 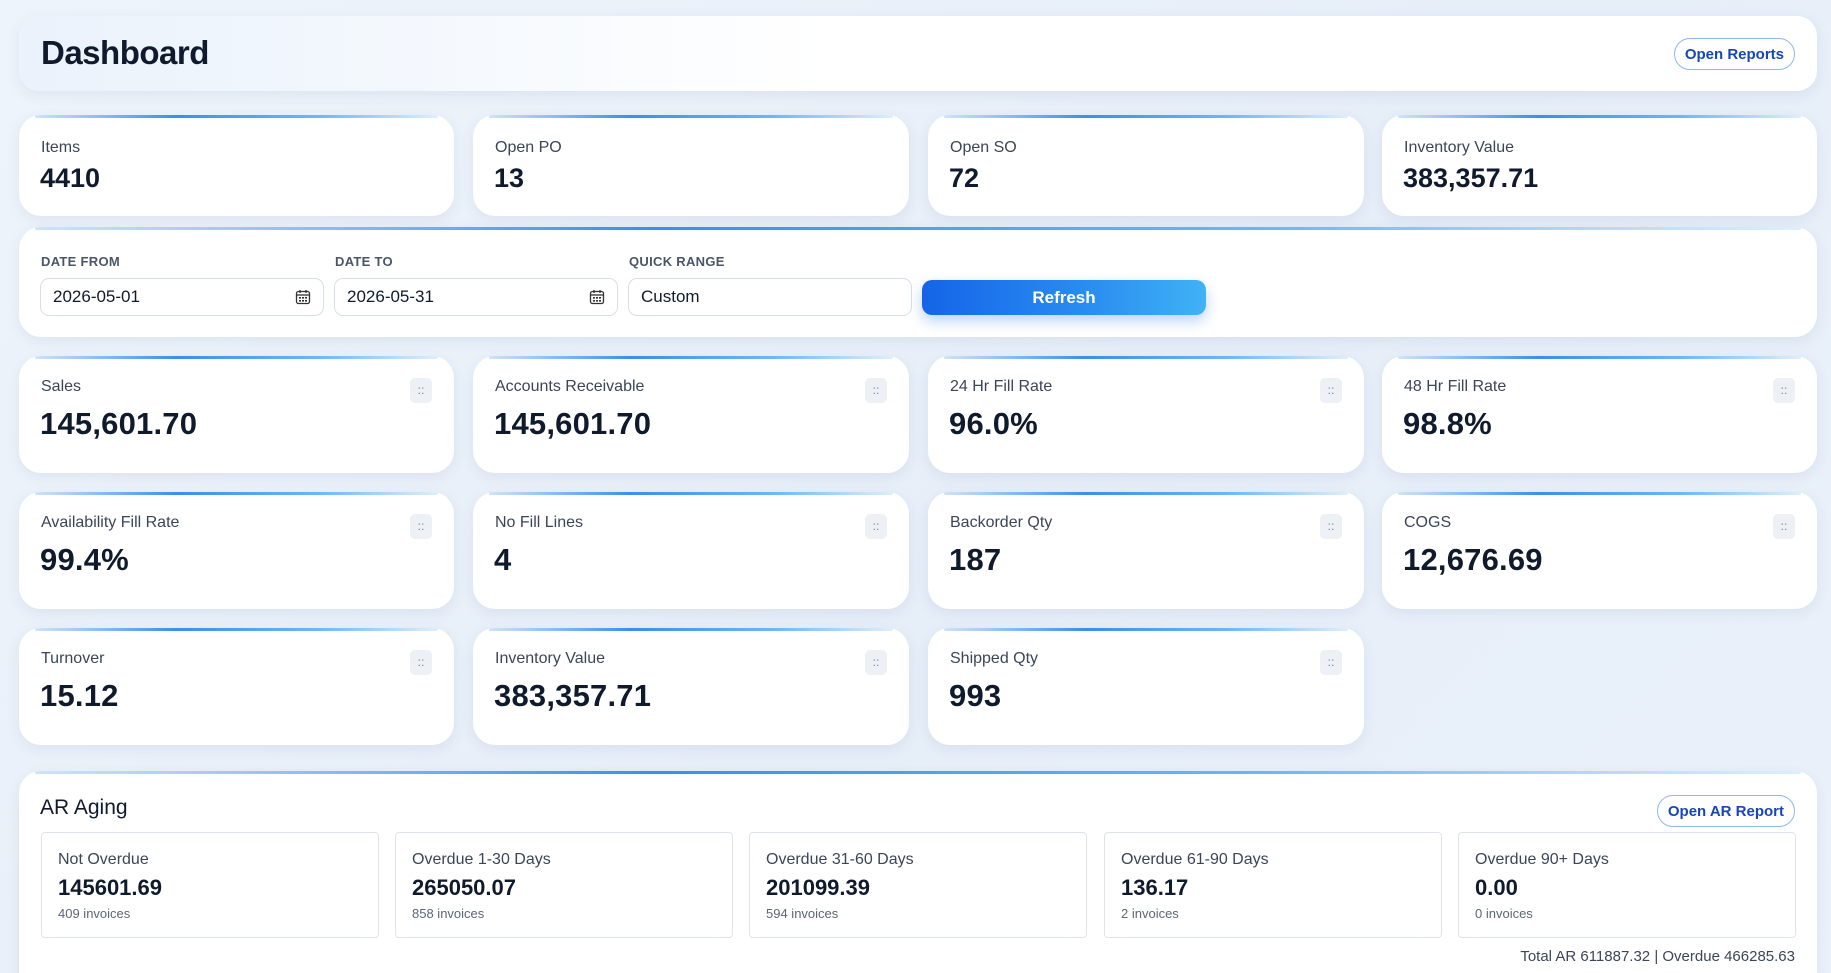 I want to click on metric-value: 4, so click(x=503, y=559).